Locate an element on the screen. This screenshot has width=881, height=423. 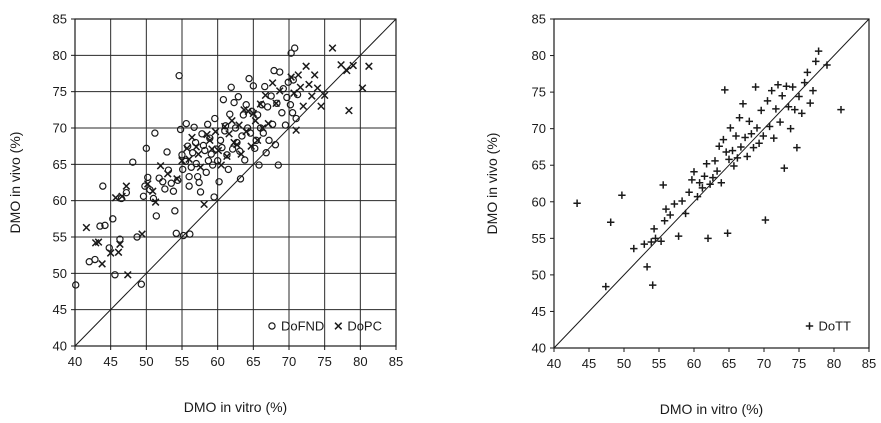
y-axis-label: DMO in vivo (%) is located at coordinates (492, 184).